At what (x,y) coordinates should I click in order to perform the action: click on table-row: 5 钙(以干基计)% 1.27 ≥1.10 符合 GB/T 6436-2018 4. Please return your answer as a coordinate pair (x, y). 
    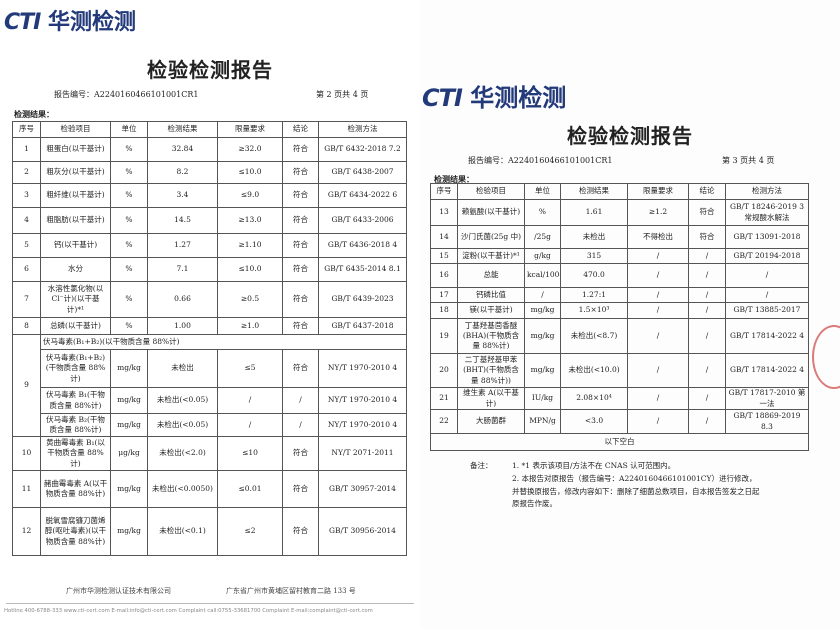
    Looking at the image, I should click on (209, 245).